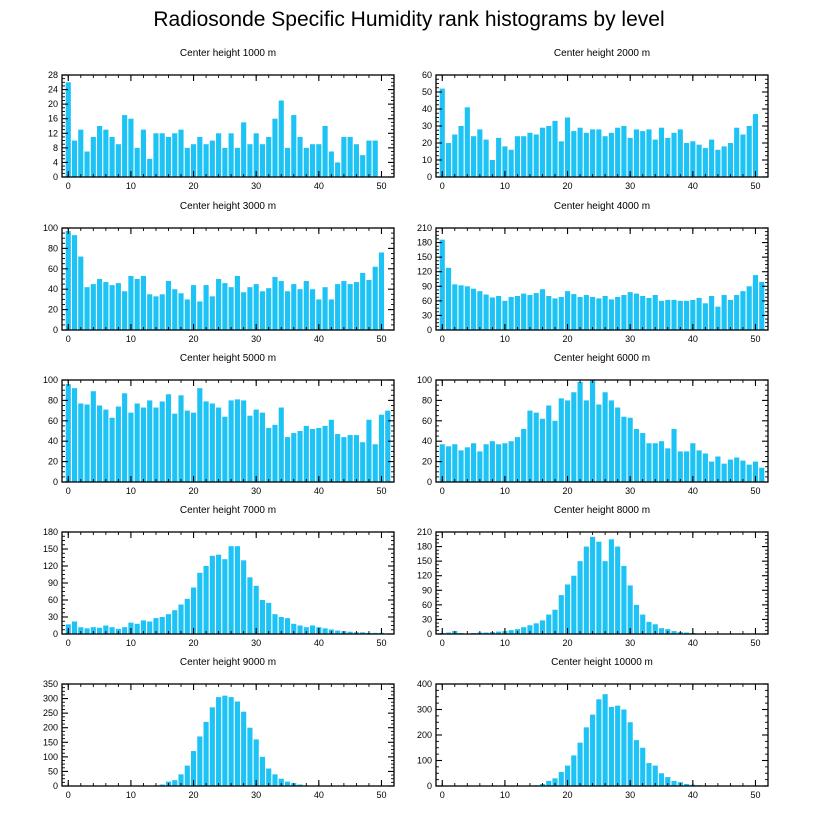 This screenshot has width=818, height=824. I want to click on y-tick-label: 40, so click(427, 441).